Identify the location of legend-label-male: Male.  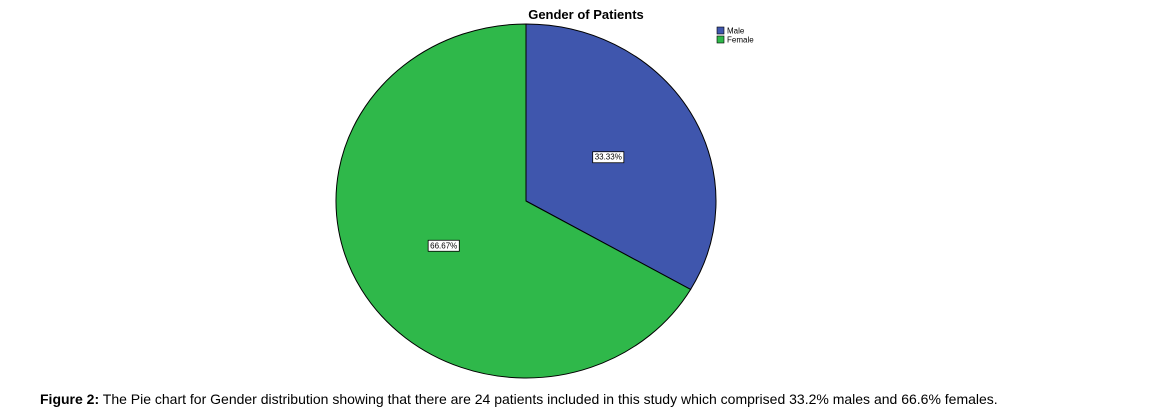
(736, 31).